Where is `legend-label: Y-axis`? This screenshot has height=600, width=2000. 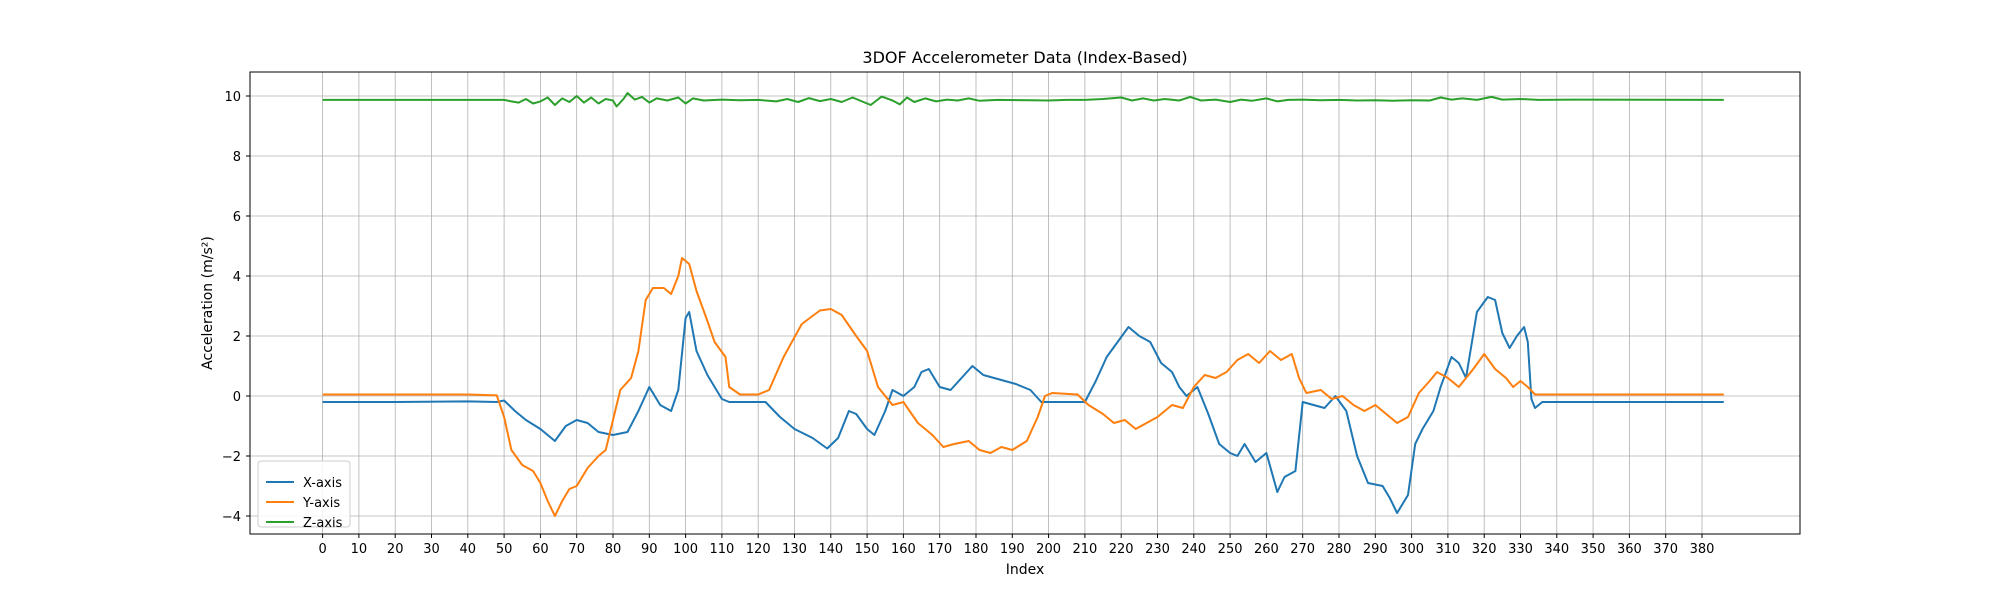 legend-label: Y-axis is located at coordinates (321, 503).